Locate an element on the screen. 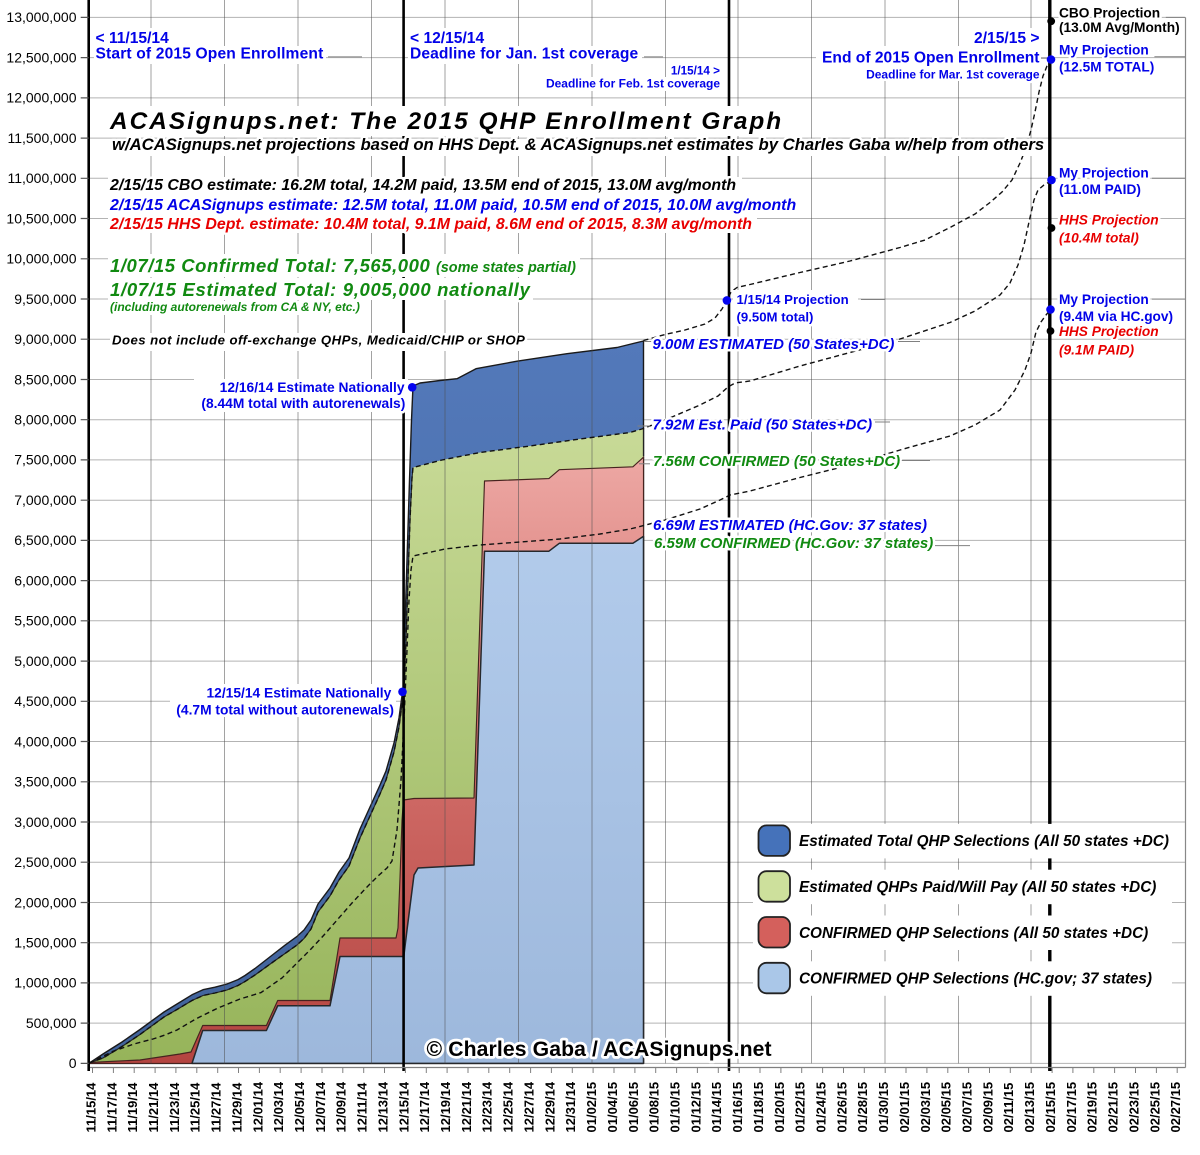 The image size is (1200, 1155). svg-text: 02/11/15 is located at coordinates (1008, 1108).